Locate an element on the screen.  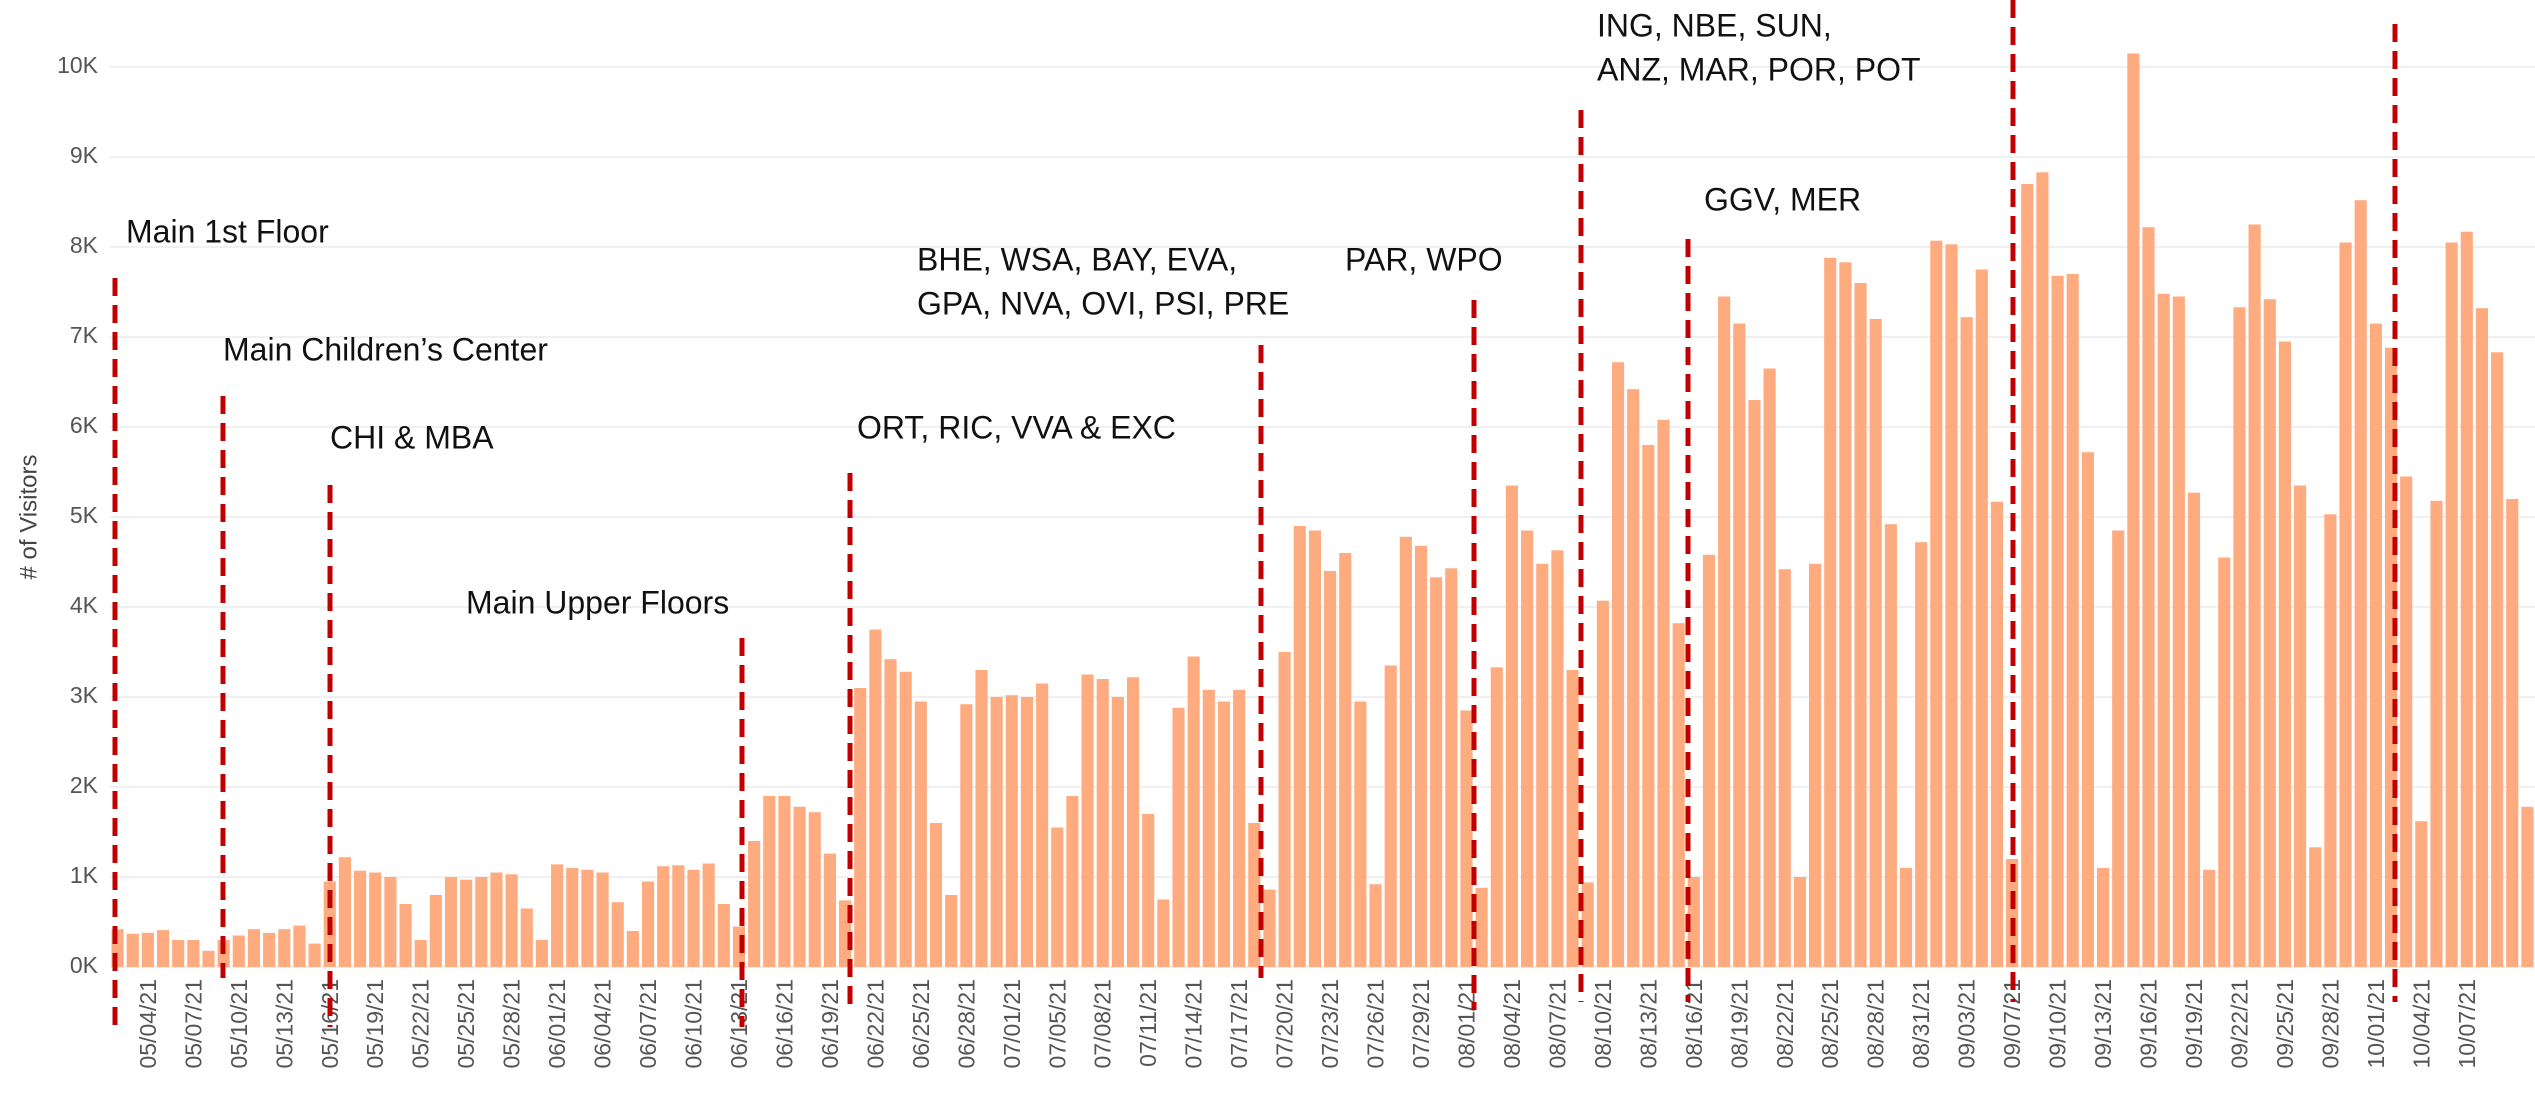
annotation-text: GPA, NVA, OVI, PSI, PRE is located at coordinates (1103, 303).